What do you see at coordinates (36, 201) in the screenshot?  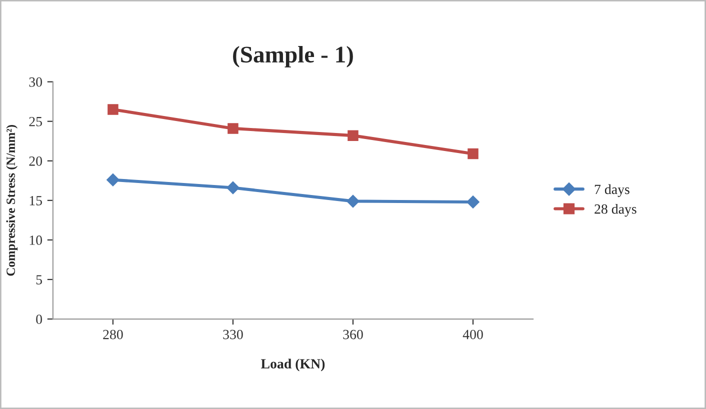 I see `y-tick-label: 15` at bounding box center [36, 201].